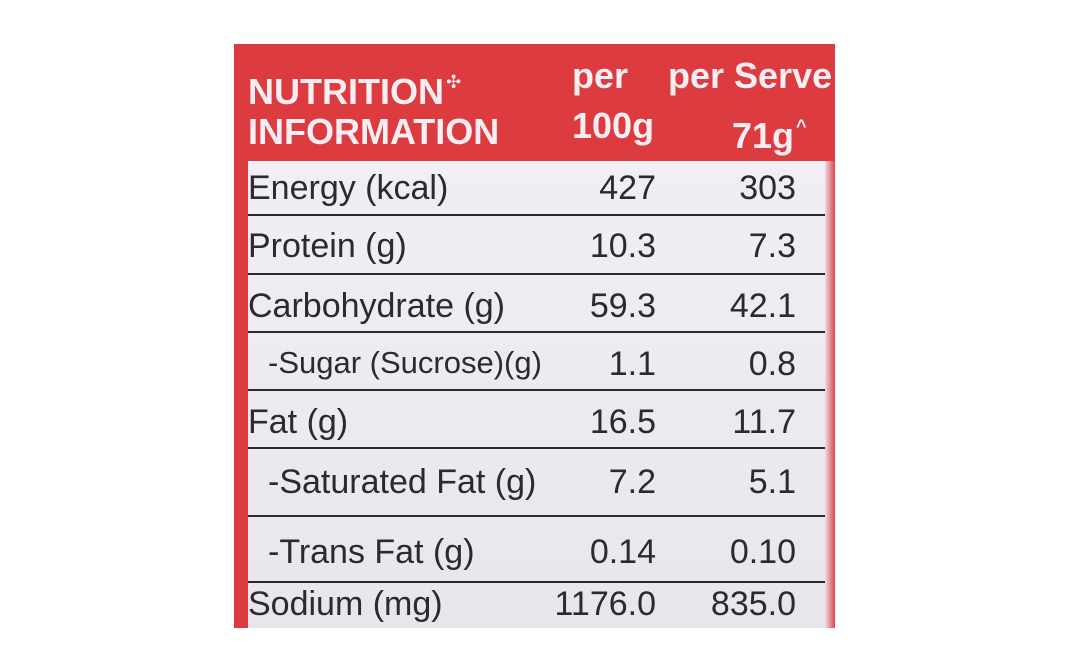 This screenshot has height=671, width=1068. Describe the element at coordinates (622, 422) in the screenshot. I see `row-per-100g: 16.5` at that location.